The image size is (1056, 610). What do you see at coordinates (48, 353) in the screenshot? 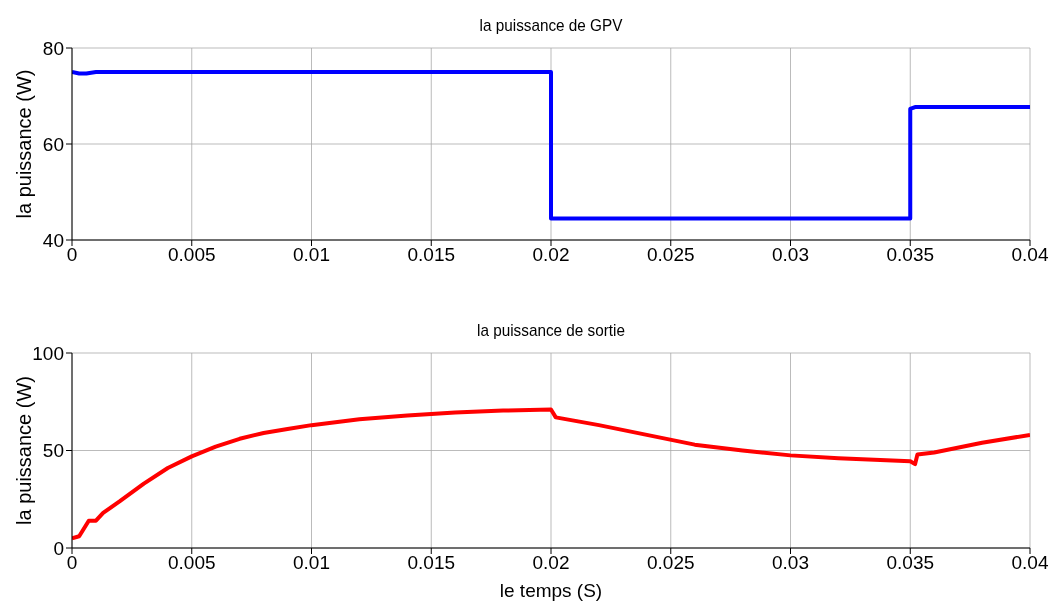
I see `y-tick-label: 100` at bounding box center [48, 353].